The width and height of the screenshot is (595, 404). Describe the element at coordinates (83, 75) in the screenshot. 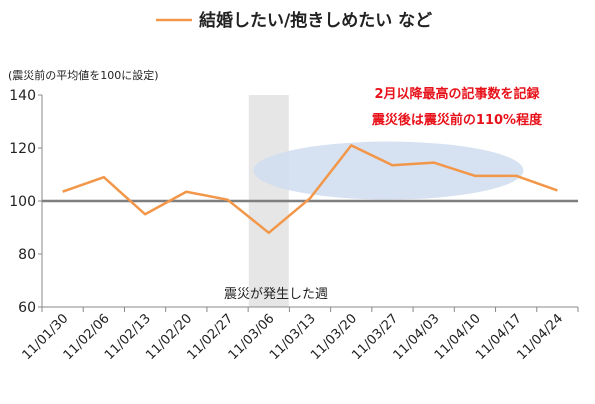

I see `y-axis-unit-note: (震災前の平均値を100に設定)` at that location.